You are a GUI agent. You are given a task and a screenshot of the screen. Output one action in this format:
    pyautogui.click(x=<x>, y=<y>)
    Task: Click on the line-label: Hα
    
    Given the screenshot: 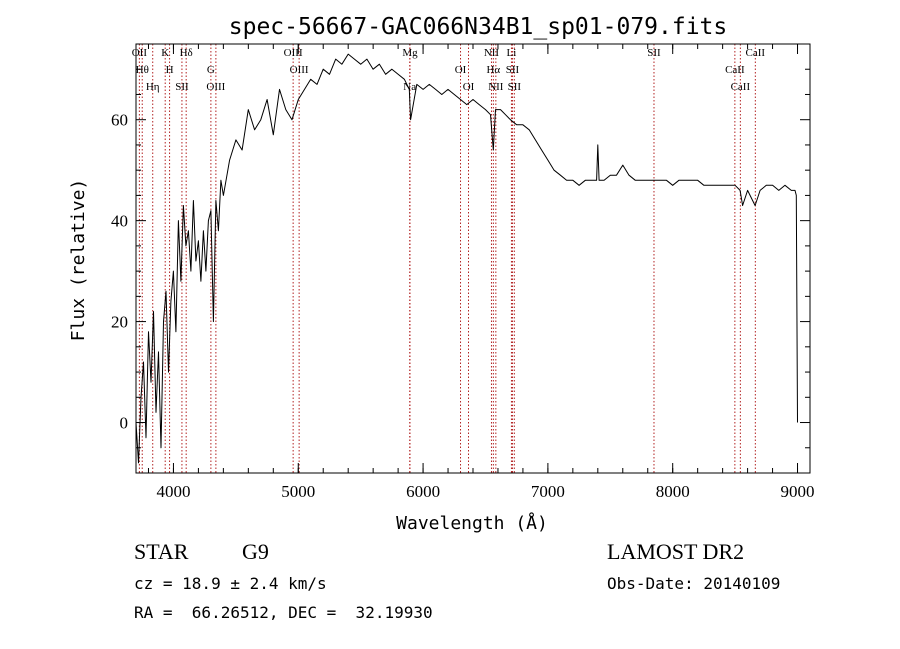 What is the action you would take?
    pyautogui.click(x=493, y=70)
    